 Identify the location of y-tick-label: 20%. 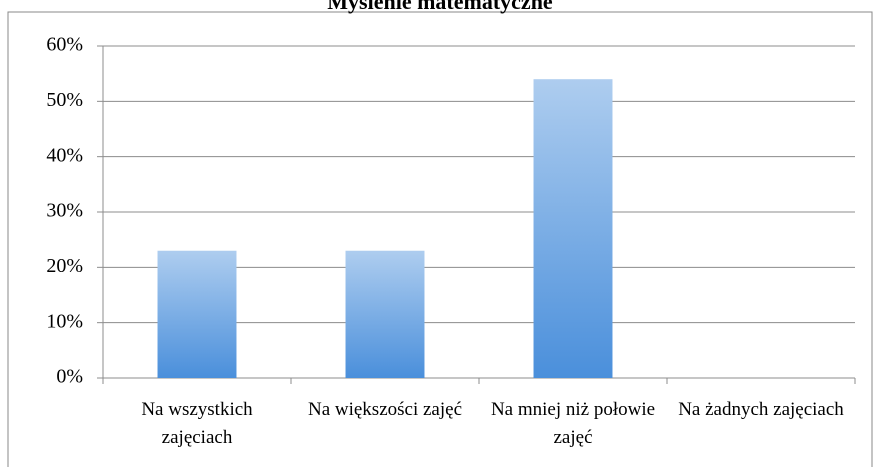
(64, 266).